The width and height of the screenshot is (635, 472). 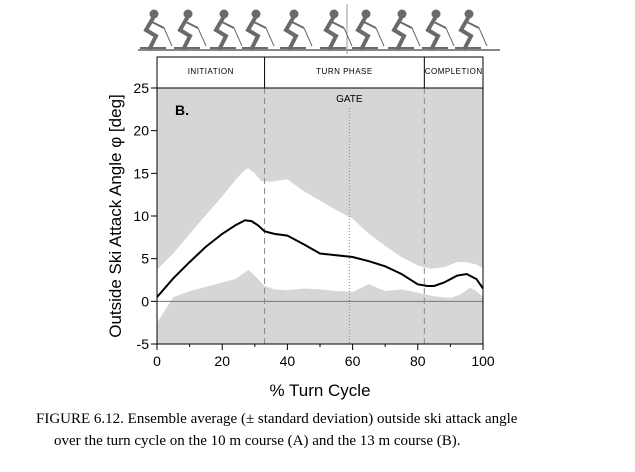 I want to click on phase-header-frame, so click(x=320, y=72).